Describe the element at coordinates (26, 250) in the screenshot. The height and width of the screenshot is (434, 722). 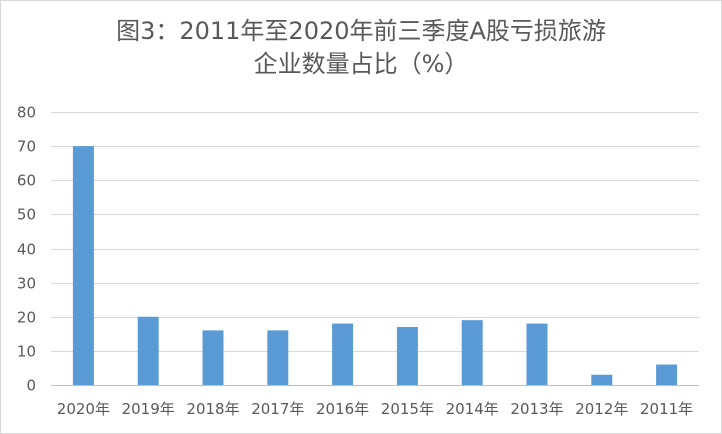
I see `y-tick-label: 40` at that location.